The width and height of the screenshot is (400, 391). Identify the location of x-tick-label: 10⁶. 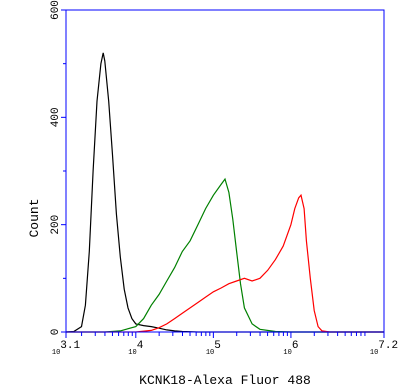
(290, 348).